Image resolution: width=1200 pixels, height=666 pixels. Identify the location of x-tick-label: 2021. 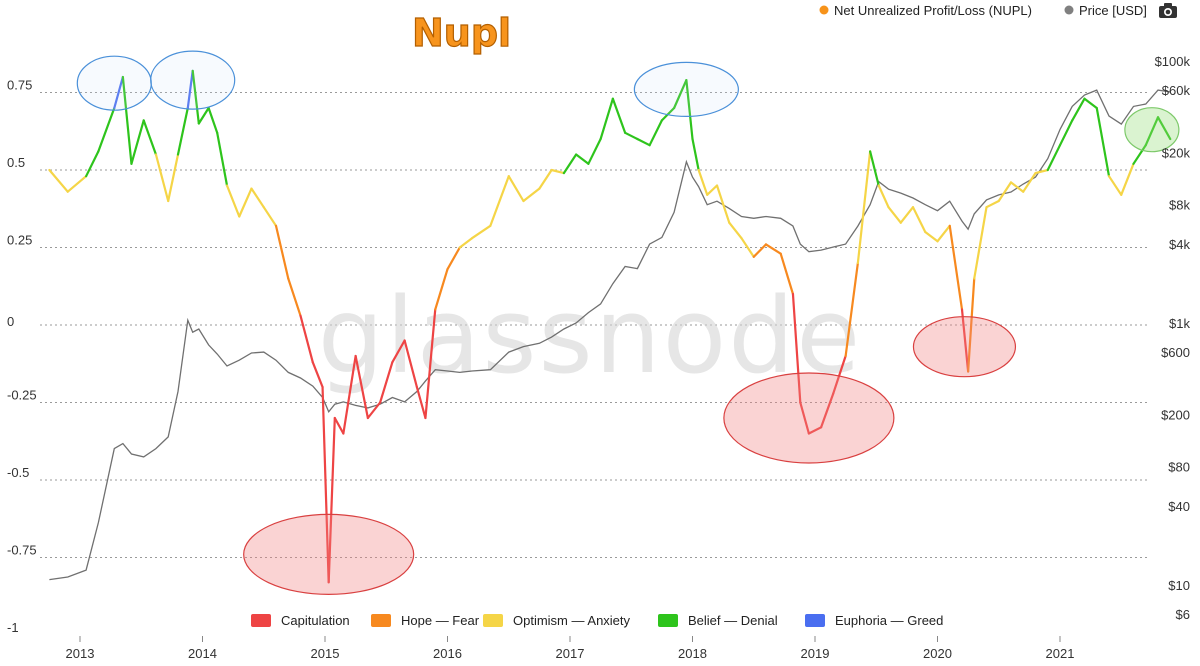
(1060, 653).